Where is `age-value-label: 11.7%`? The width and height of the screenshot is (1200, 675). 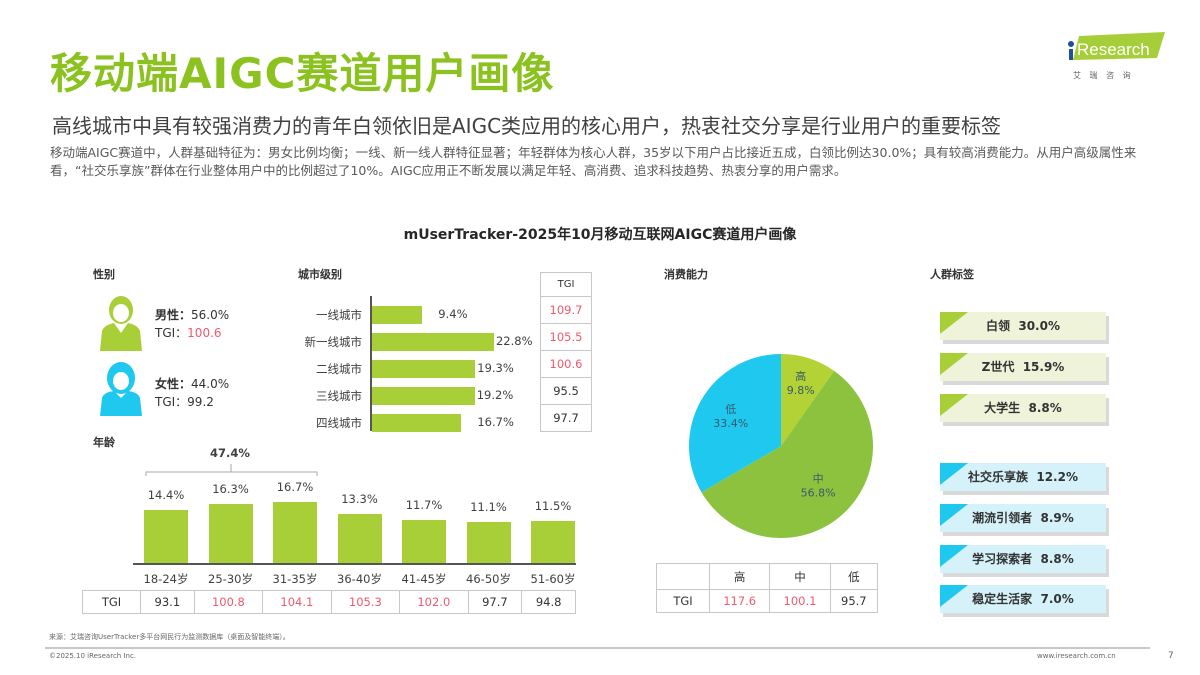
age-value-label: 11.7% is located at coordinates (424, 505).